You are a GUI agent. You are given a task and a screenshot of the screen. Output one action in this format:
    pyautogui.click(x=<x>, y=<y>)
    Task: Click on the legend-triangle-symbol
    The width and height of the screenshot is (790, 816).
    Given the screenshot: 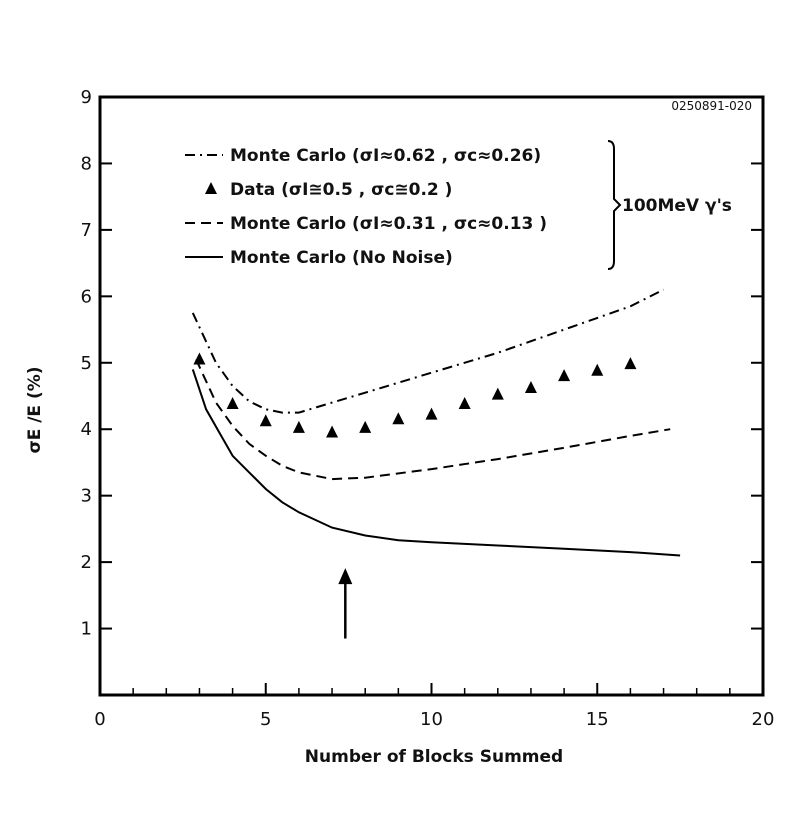 What is the action you would take?
    pyautogui.click(x=211, y=188)
    